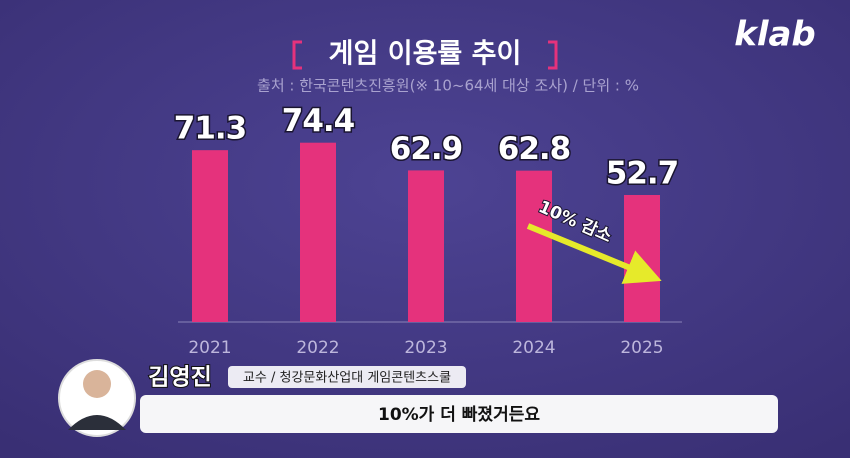 The width and height of the screenshot is (850, 458). I want to click on value-label: 52.7, so click(642, 173).